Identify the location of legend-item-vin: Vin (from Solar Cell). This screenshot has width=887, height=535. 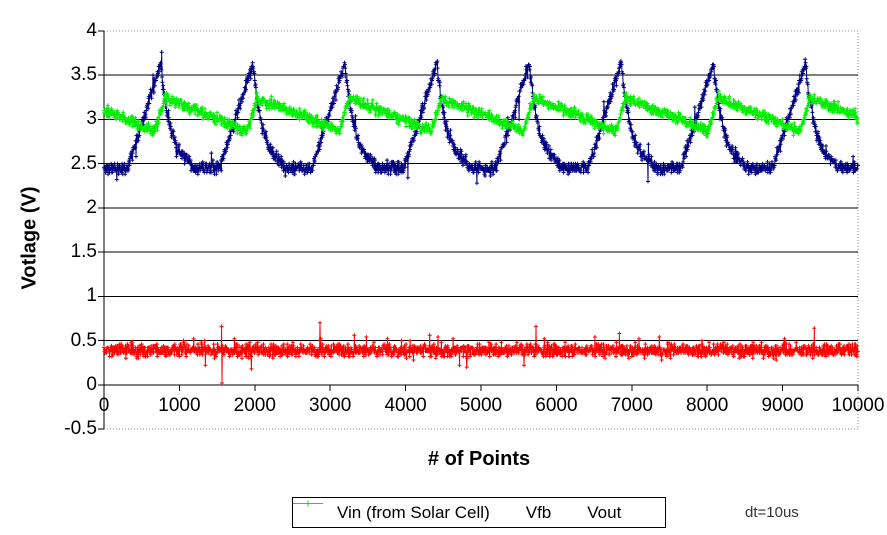
(391, 511).